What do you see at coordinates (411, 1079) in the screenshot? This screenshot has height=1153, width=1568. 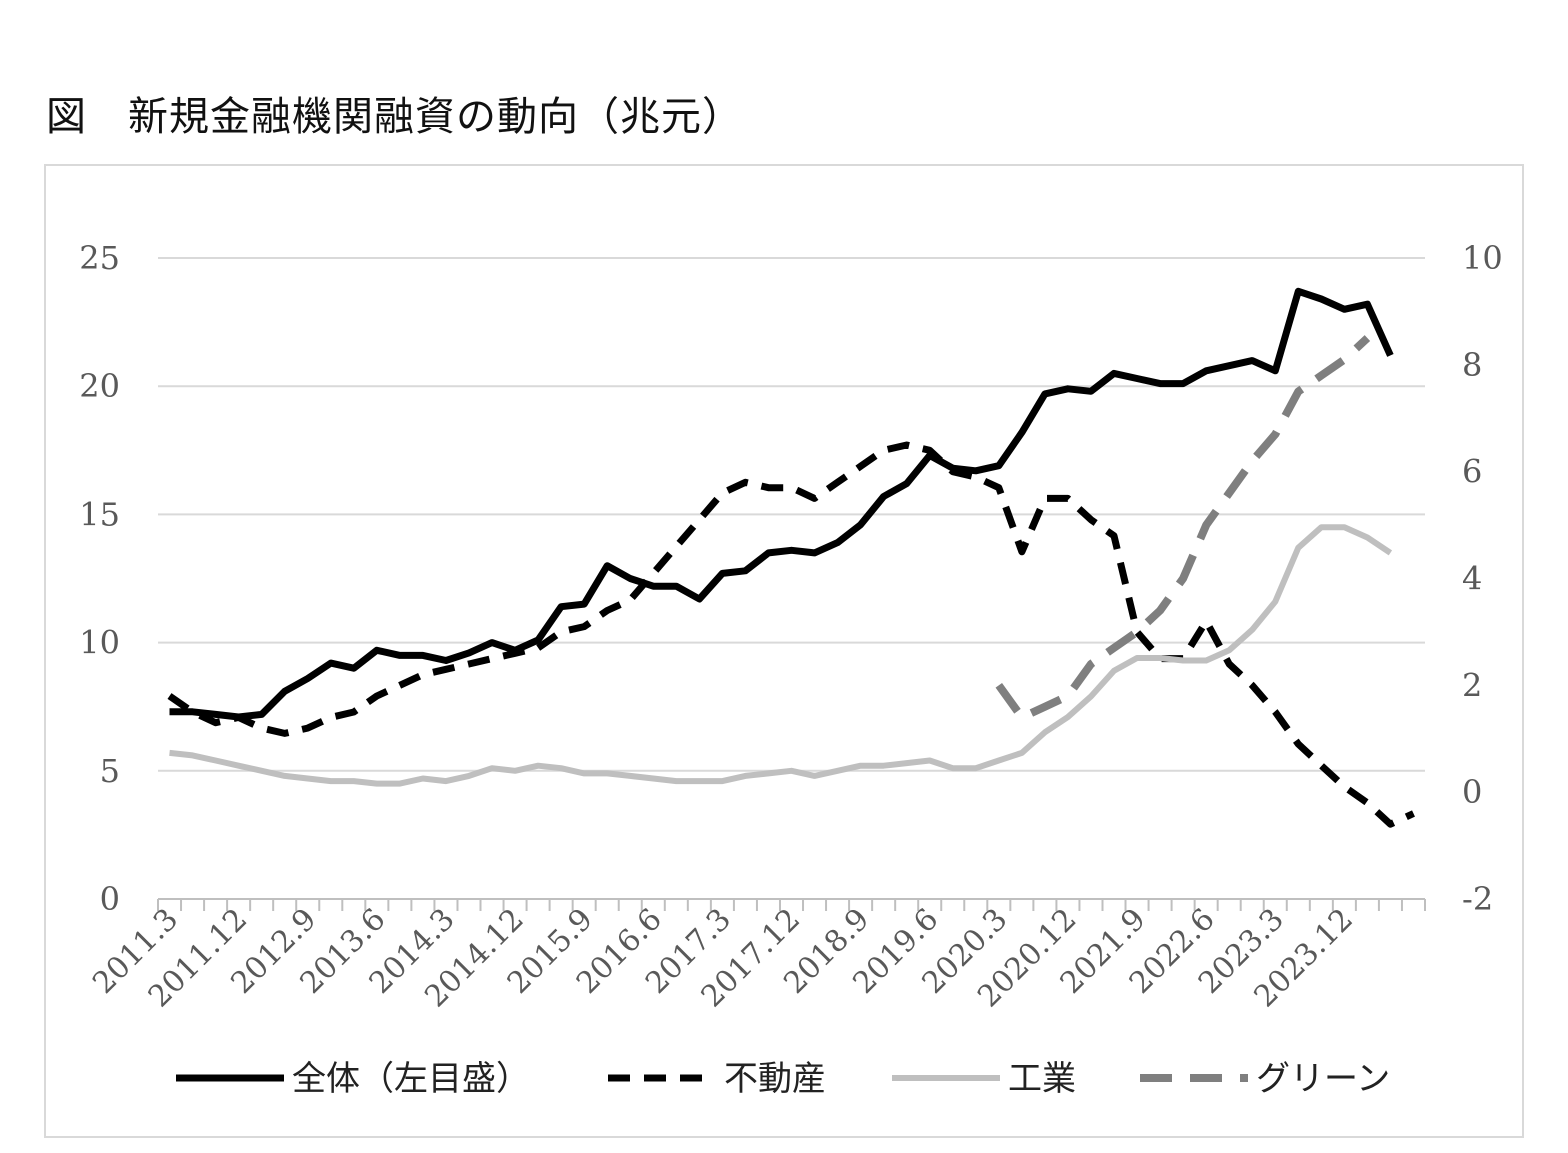 I see `legend-label: 全体（左目盛）` at bounding box center [411, 1079].